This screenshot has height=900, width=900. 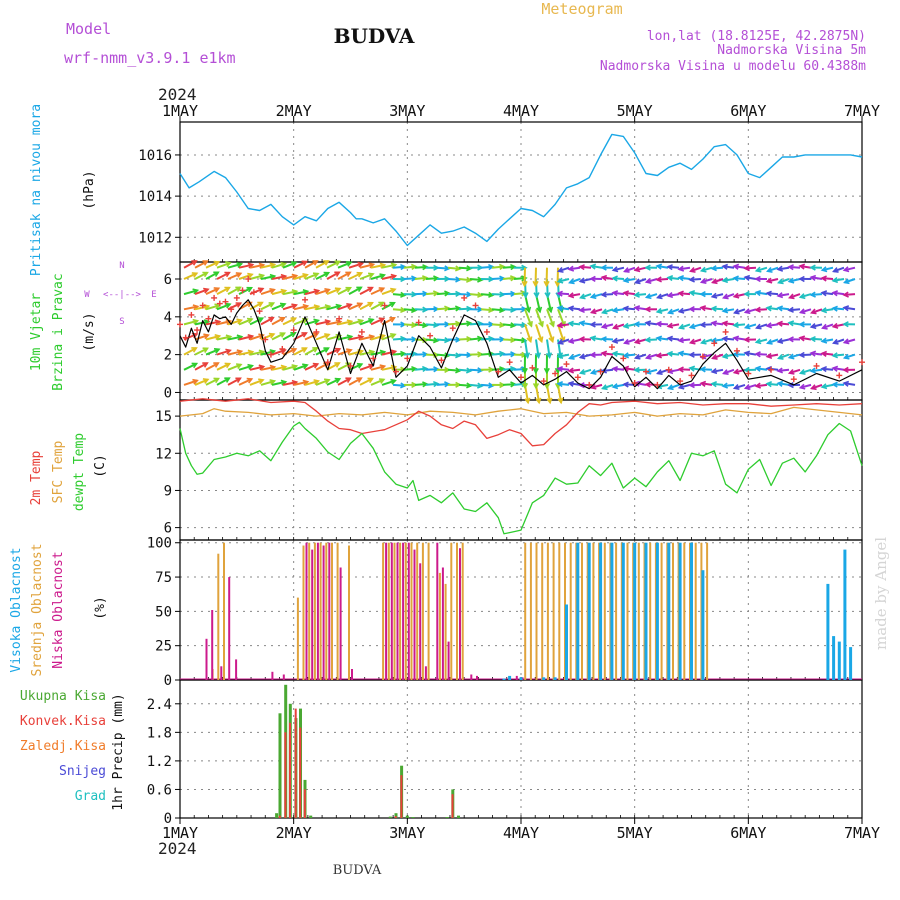 I want to click on low-cloud-bar-group, so click(x=364, y=611).